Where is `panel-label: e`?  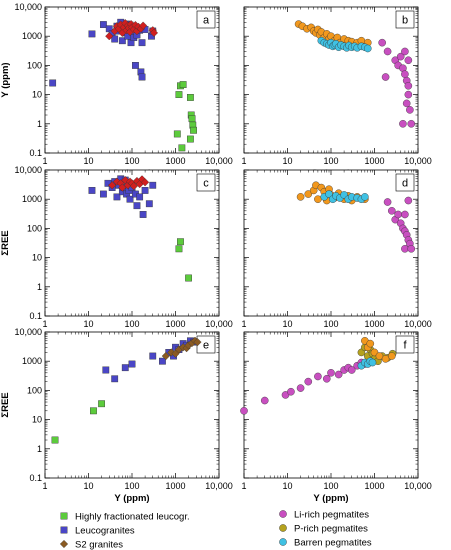 panel-label: e is located at coordinates (206, 346).